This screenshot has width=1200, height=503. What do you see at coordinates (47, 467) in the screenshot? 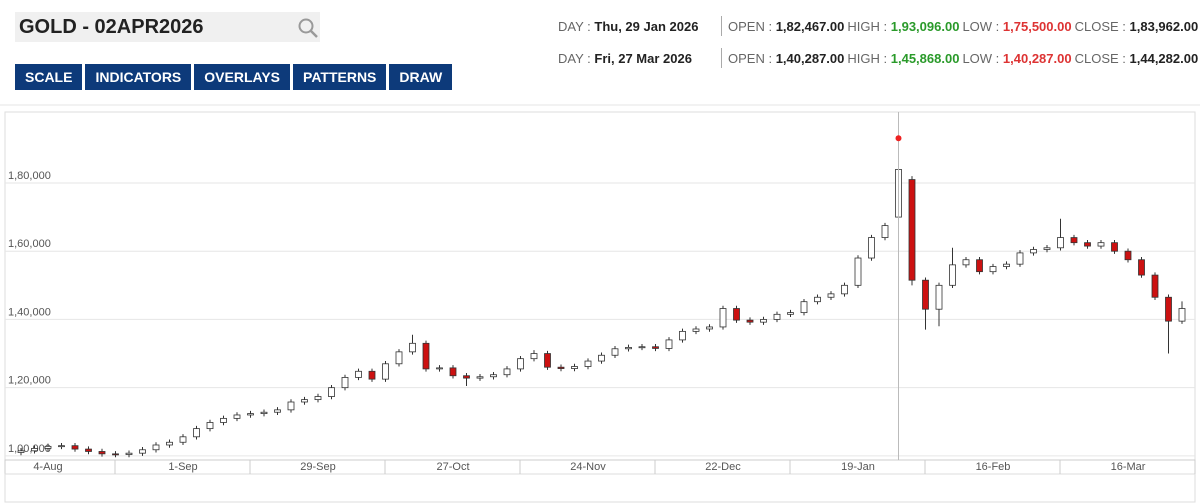
I see `x-tick-label: 4-Aug` at bounding box center [47, 467].